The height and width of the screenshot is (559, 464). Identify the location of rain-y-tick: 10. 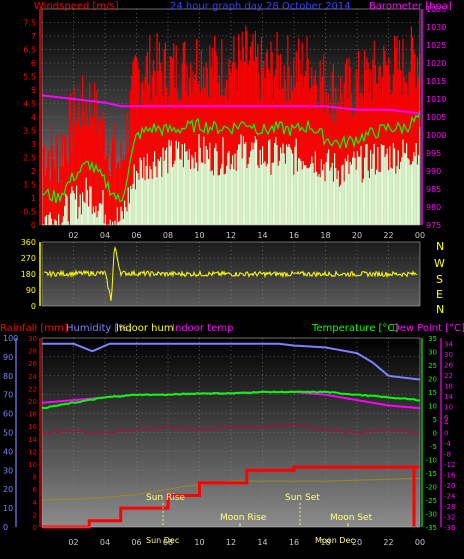
(32, 465).